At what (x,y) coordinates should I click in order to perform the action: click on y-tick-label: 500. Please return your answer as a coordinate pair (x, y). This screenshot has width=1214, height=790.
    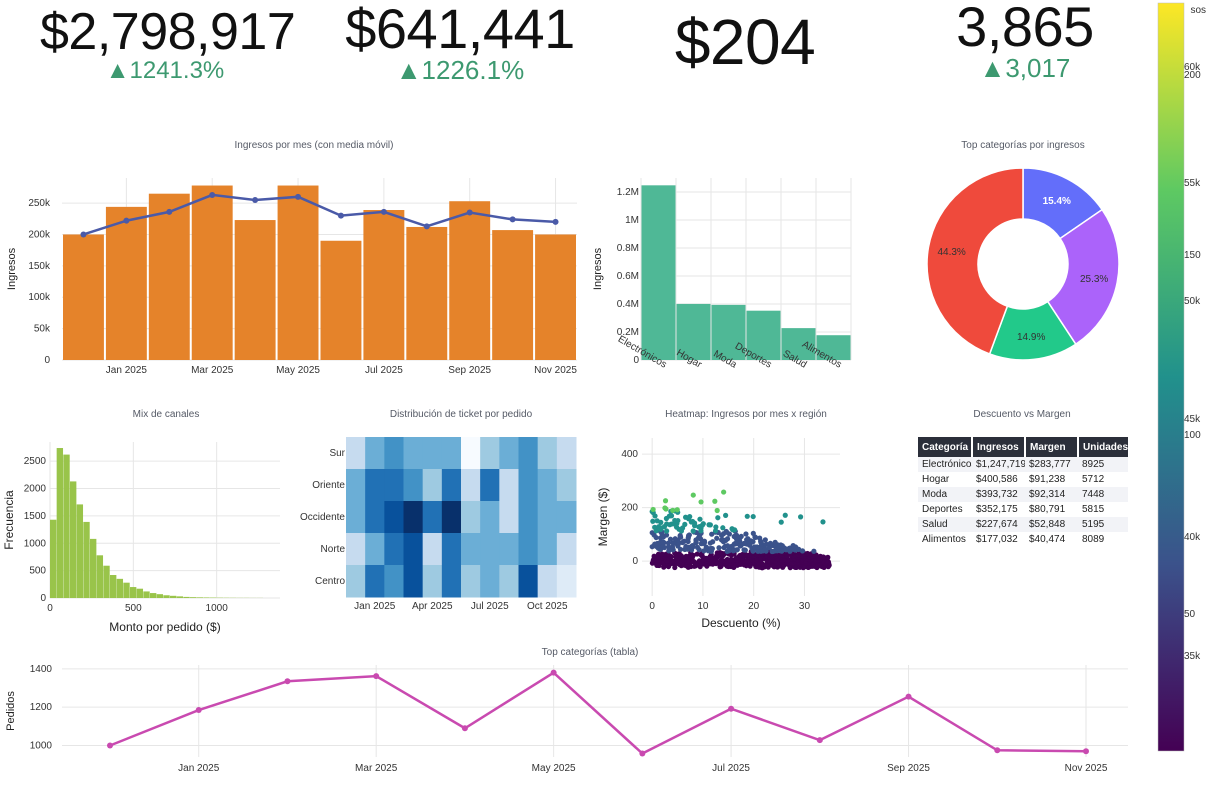
    Looking at the image, I should click on (37, 571).